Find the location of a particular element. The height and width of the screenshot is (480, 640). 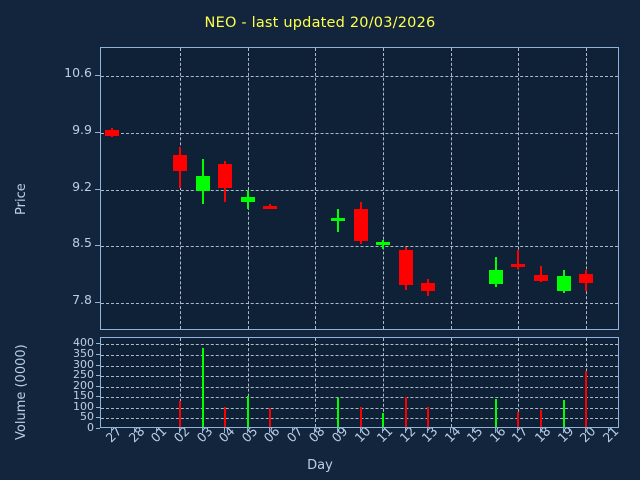

volume-tick-label: 200 is located at coordinates (83, 385).